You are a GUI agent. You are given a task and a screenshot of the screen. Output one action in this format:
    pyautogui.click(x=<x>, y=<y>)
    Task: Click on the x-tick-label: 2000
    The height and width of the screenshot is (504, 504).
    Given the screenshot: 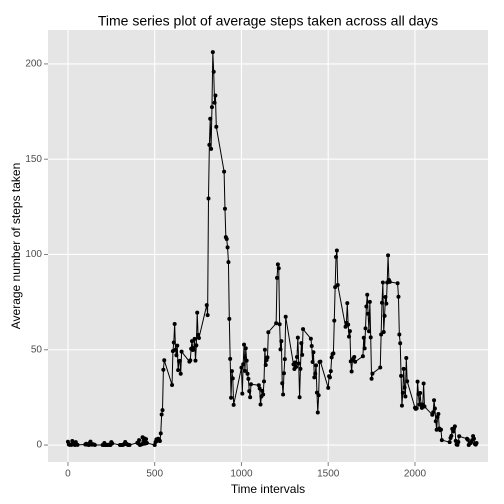 What is the action you would take?
    pyautogui.click(x=415, y=474)
    